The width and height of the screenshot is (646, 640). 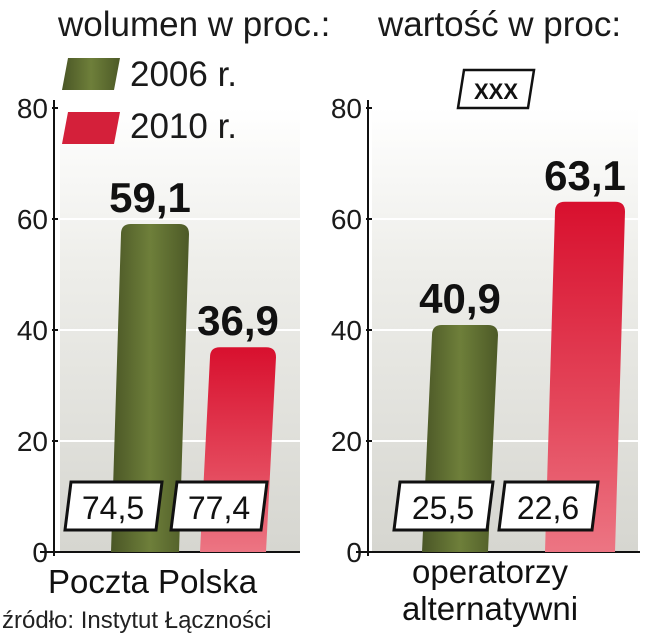 I want to click on lower-badge-poczta-2006: 74,5, so click(x=113, y=506).